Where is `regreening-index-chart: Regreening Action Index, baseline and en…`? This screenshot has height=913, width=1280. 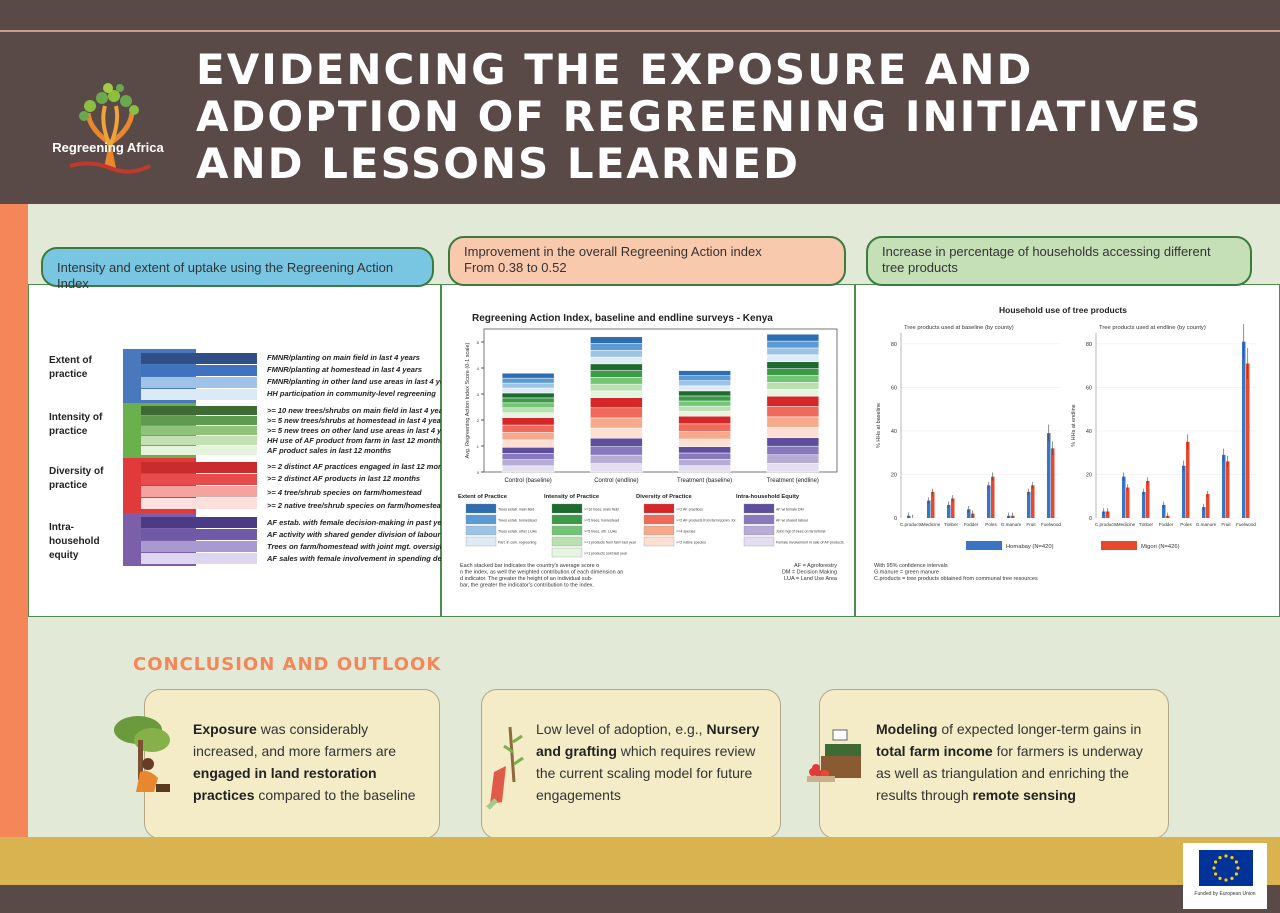
regreening-index-chart: Regreening Action Index, baseline and en… is located at coordinates (651, 451).